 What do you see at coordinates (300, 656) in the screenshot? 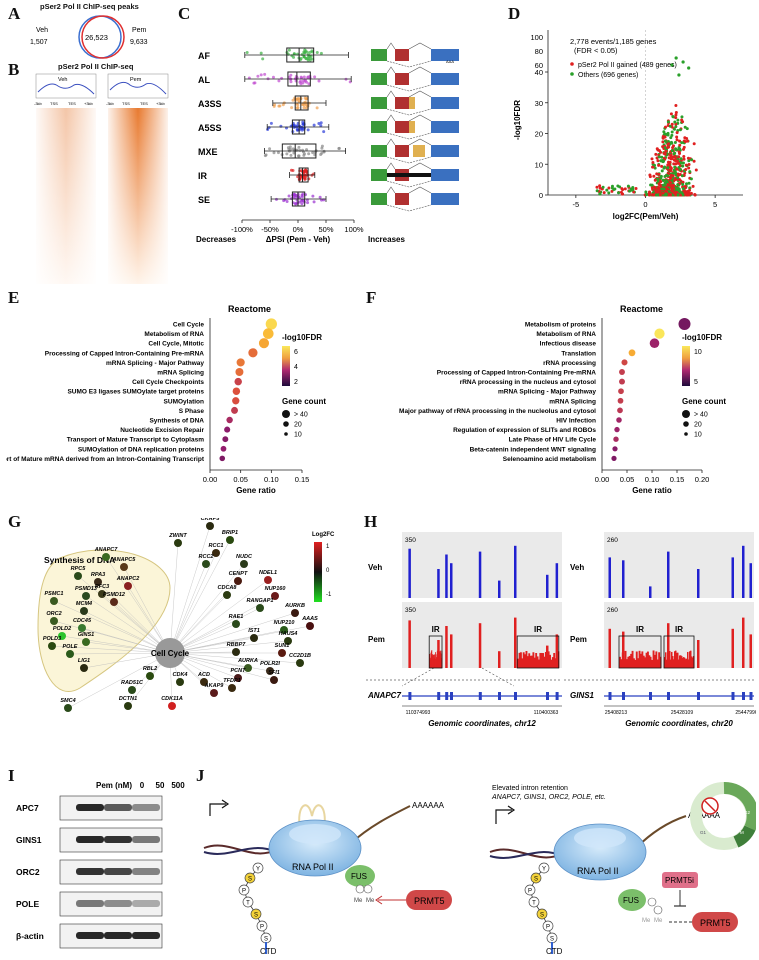
I see `g-node-label: CC2D1B` at bounding box center [300, 656].